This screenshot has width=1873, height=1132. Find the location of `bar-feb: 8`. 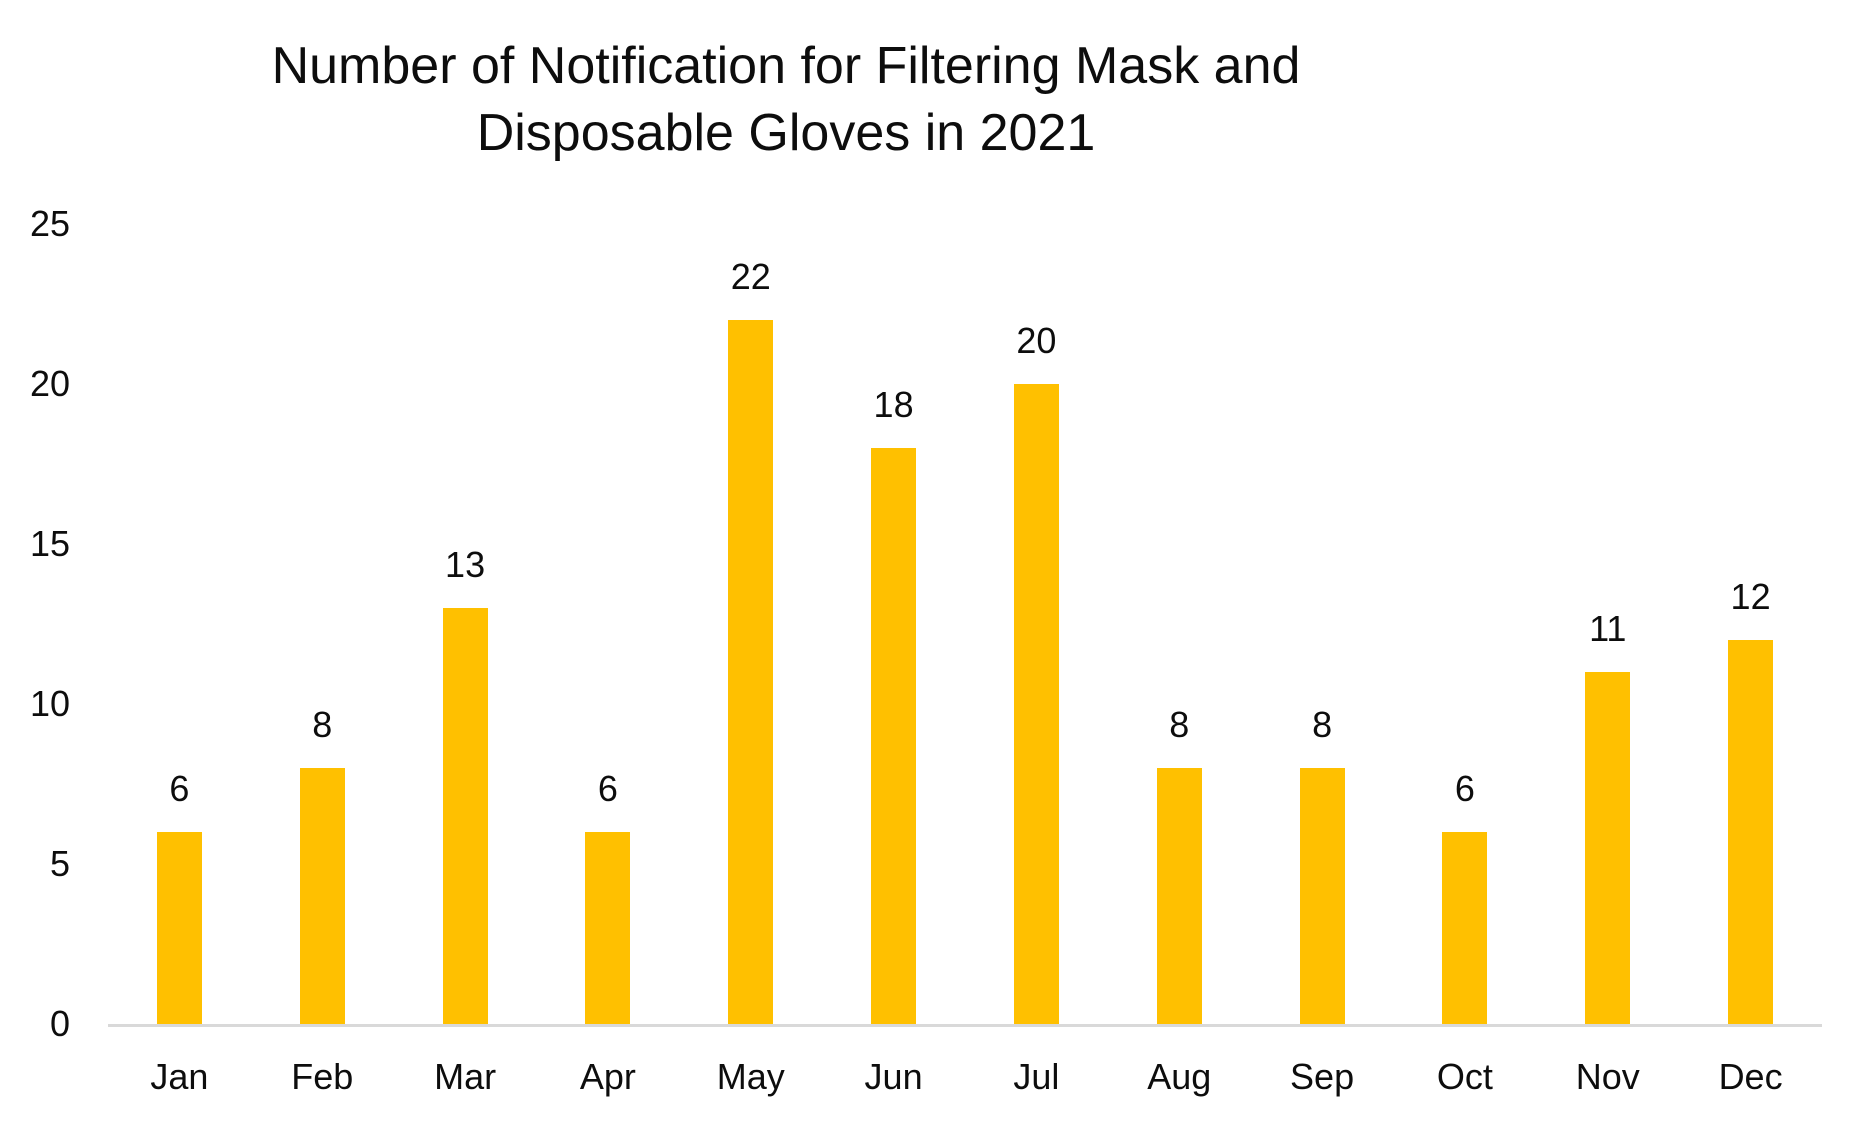

bar-feb: 8 is located at coordinates (322, 864).